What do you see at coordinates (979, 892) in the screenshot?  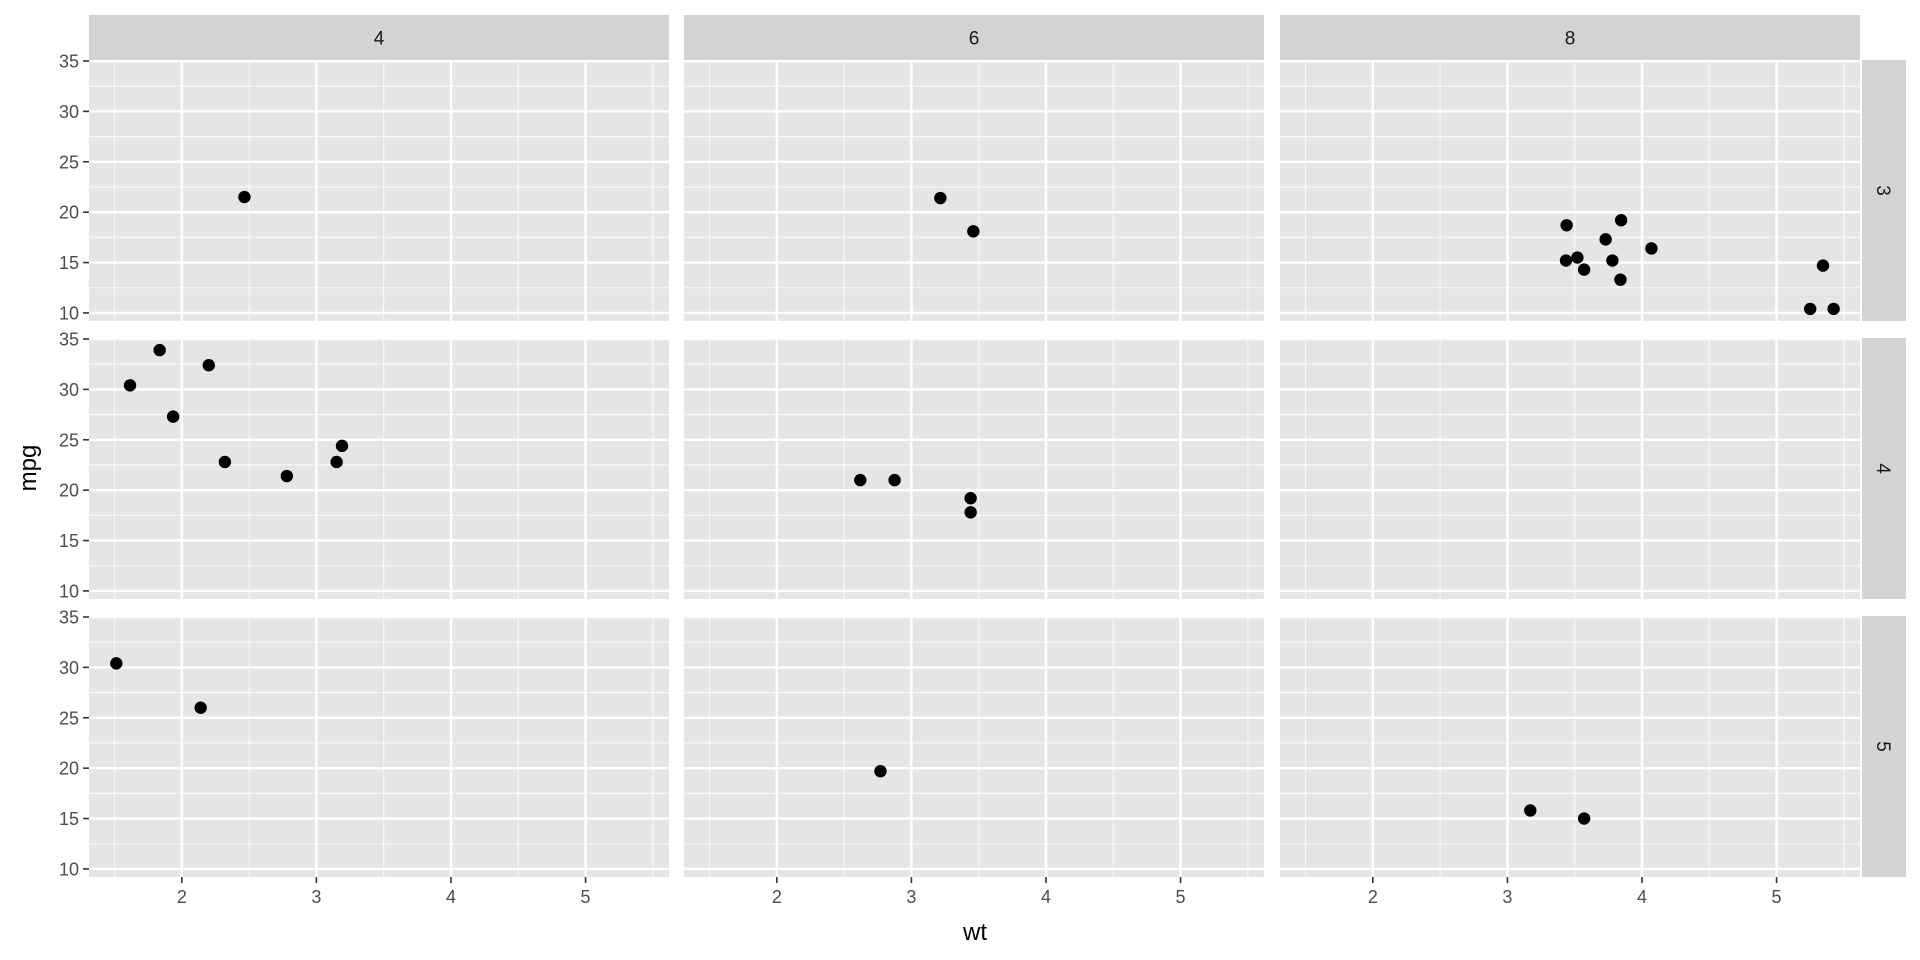 I see `x-axis-col-6: 2 3 4 5` at bounding box center [979, 892].